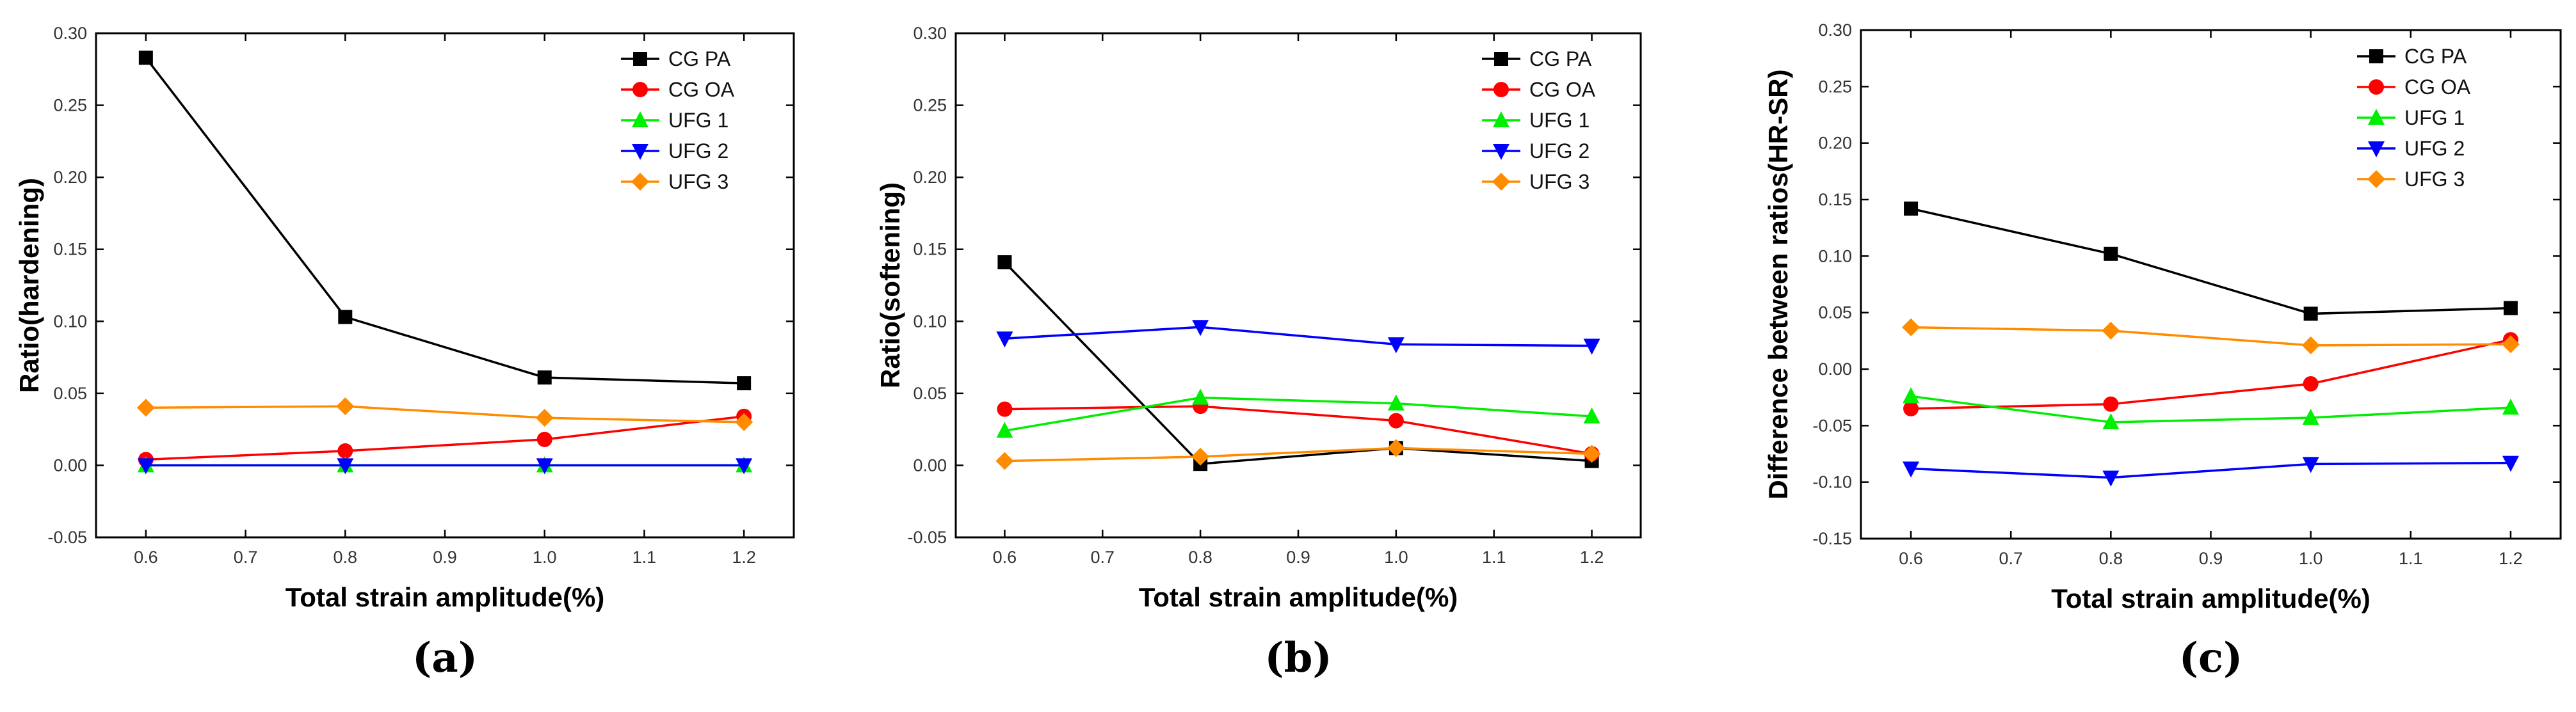 This screenshot has width=2576, height=712. I want to click on x-axis-label: Total strain amplitude(%), so click(2211, 598).